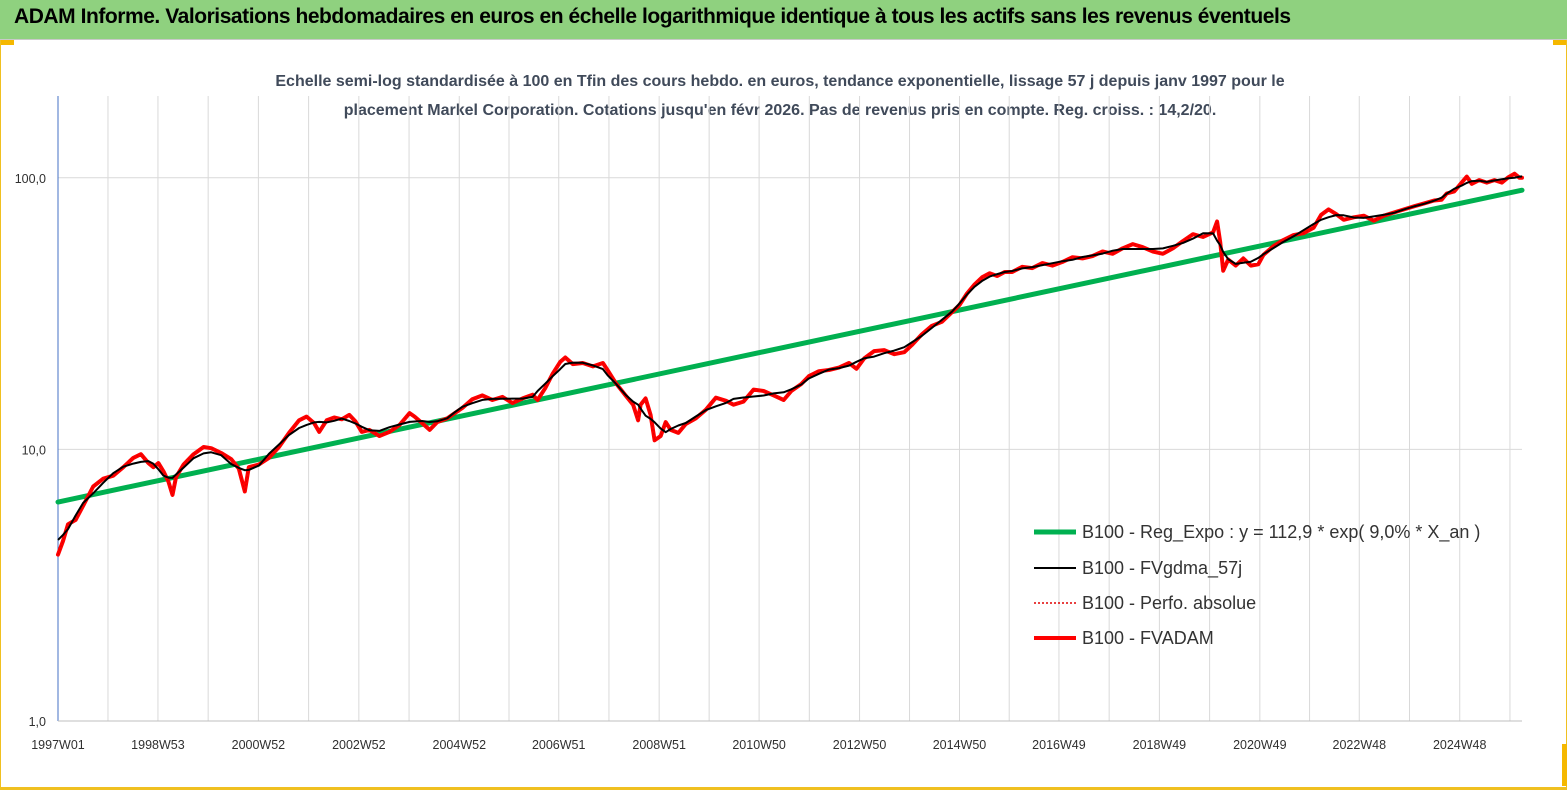 The height and width of the screenshot is (790, 1567). What do you see at coordinates (783, 788) in the screenshot?
I see `frame-bottom-edge` at bounding box center [783, 788].